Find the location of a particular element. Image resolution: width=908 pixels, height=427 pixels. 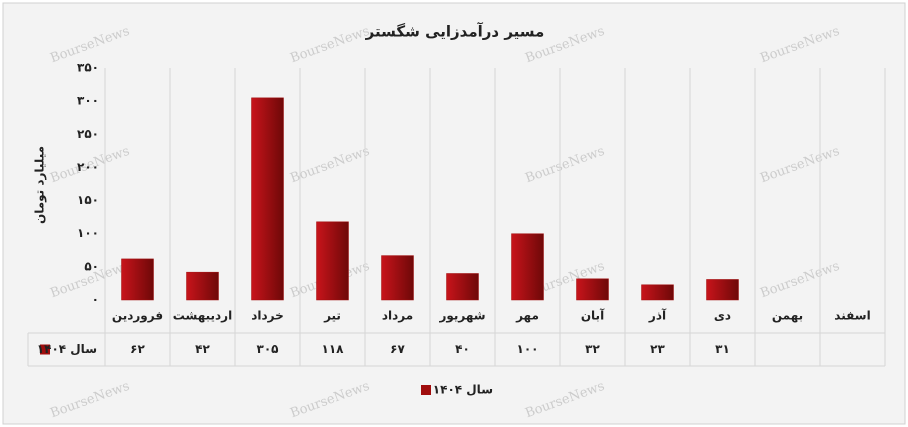

y-tick-label: ۲۰۰ is located at coordinates (88, 167).